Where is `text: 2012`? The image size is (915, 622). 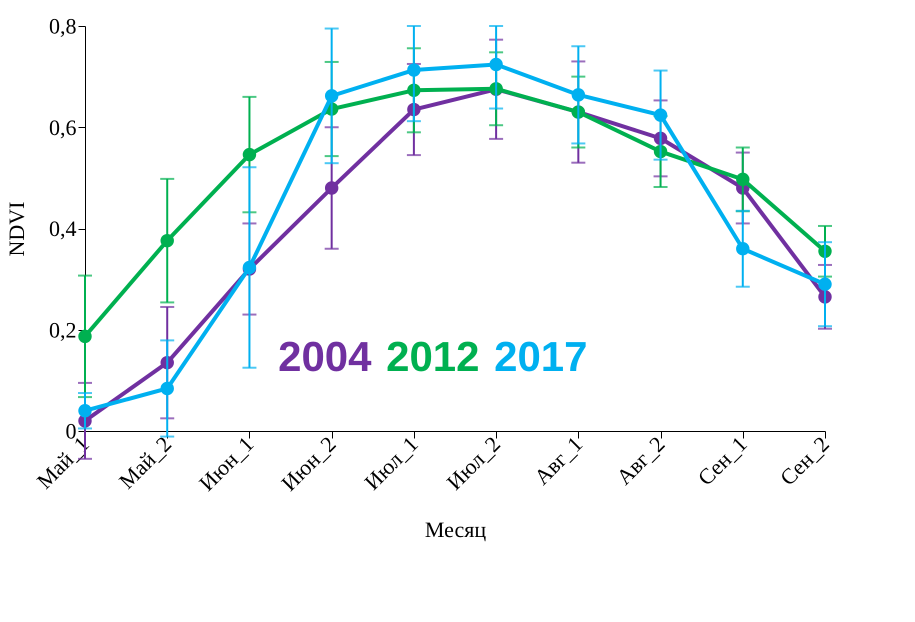 text: 2012 is located at coordinates (433, 356).